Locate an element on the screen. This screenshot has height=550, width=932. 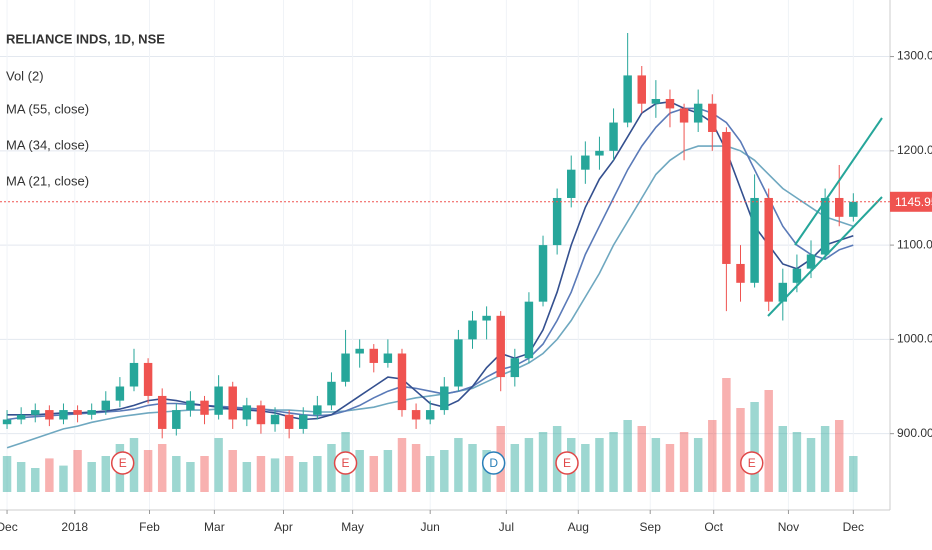
legend-entry: MA (55, close) is located at coordinates (47, 108).